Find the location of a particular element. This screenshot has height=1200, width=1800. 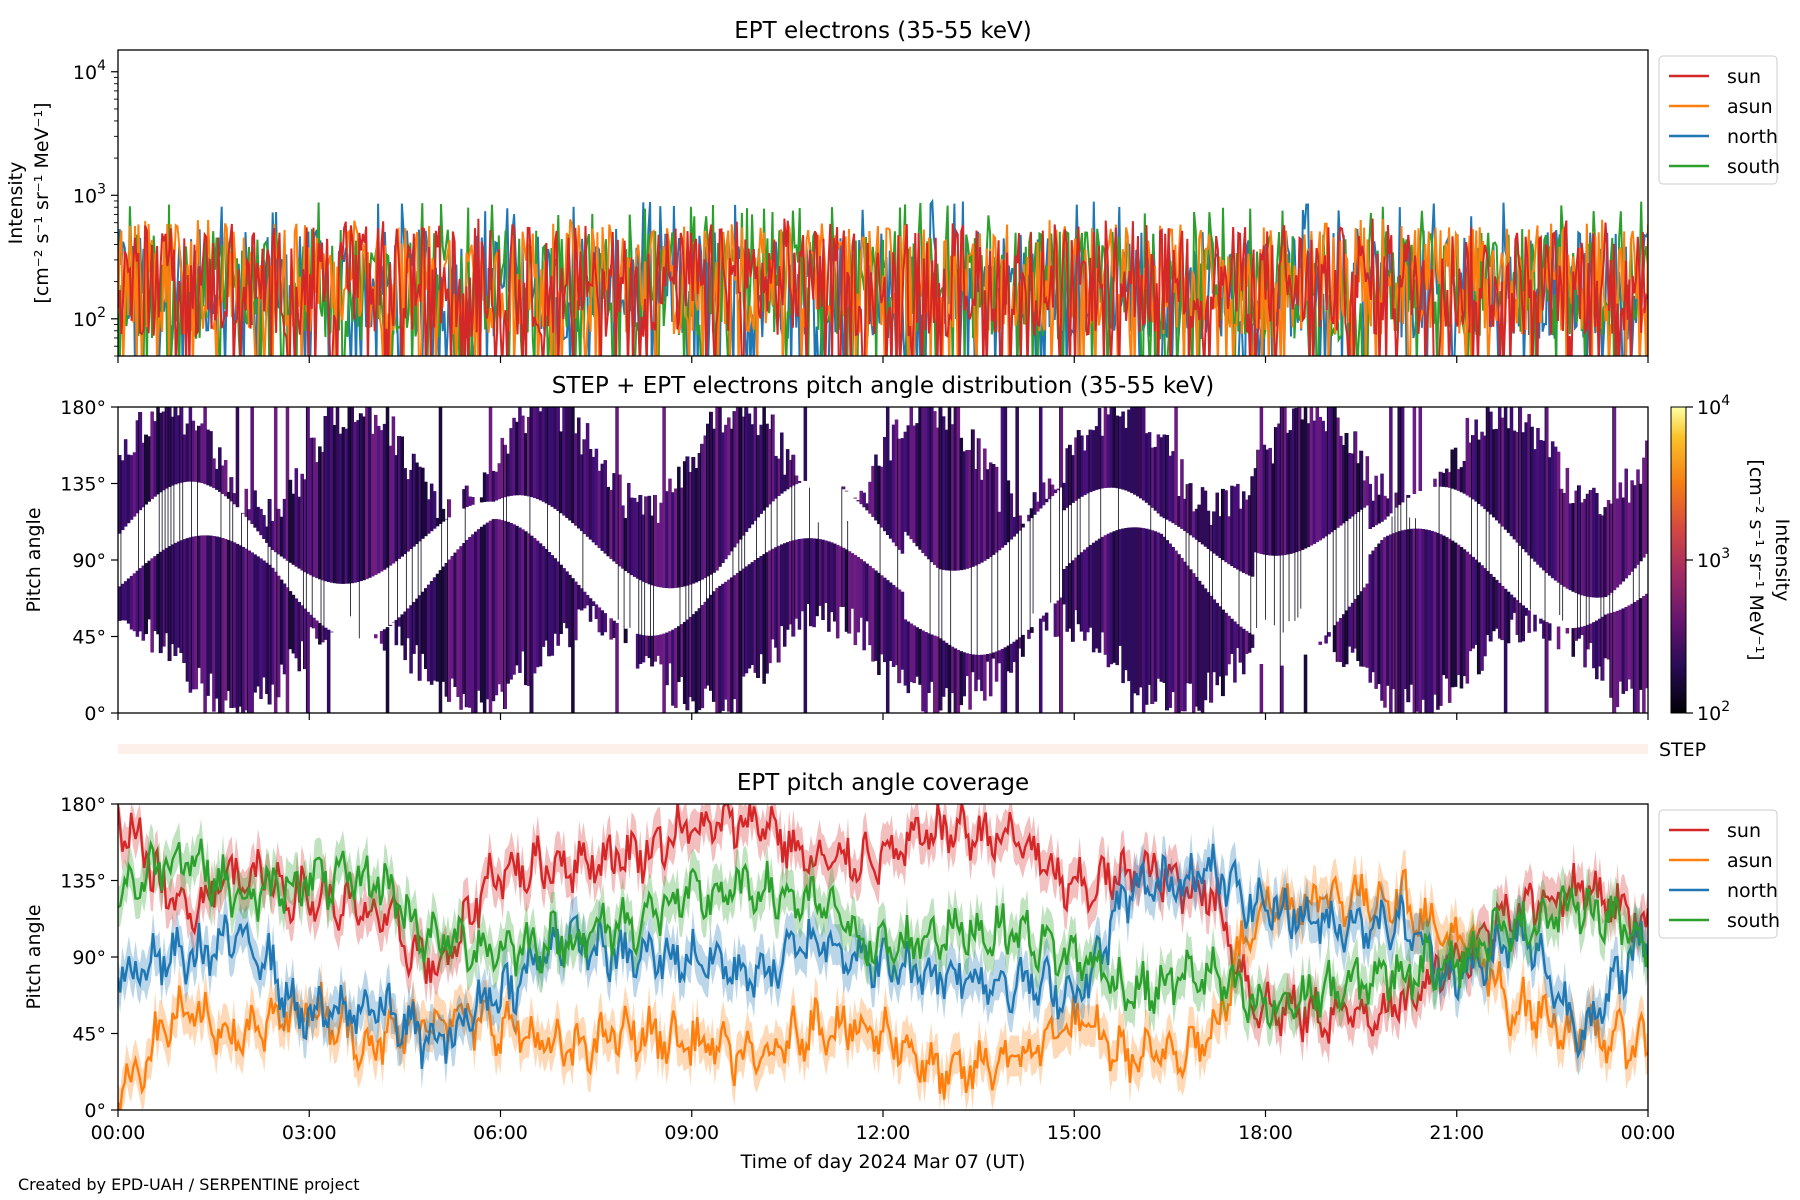

y-tick-label: 180° is located at coordinates (83, 408).